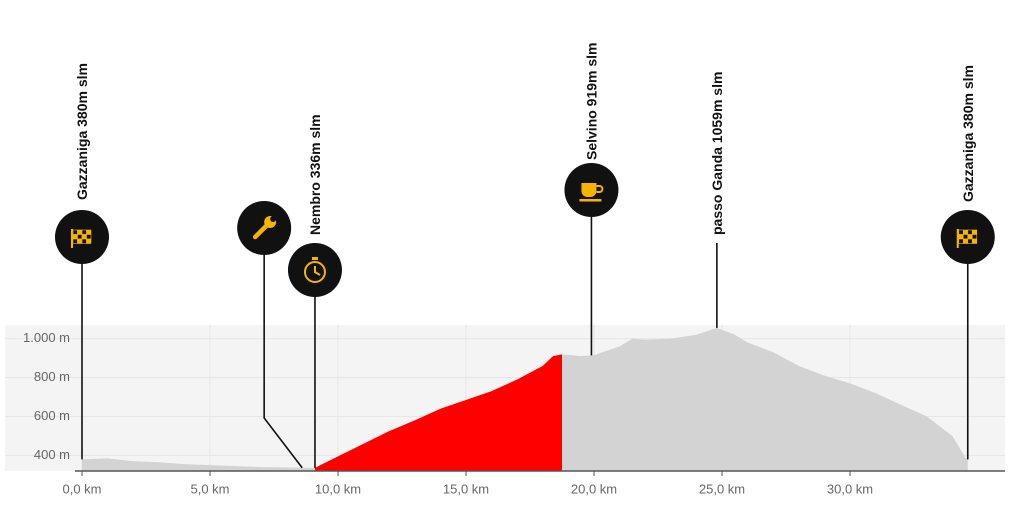 Image resolution: width=1024 pixels, height=530 pixels. What do you see at coordinates (52, 454) in the screenshot?
I see `y-tick-label: 400 m` at bounding box center [52, 454].